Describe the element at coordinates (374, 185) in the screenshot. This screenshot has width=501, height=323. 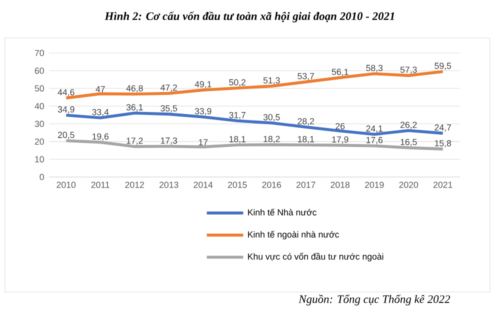
I see `x-tick-label: 2019` at that location.